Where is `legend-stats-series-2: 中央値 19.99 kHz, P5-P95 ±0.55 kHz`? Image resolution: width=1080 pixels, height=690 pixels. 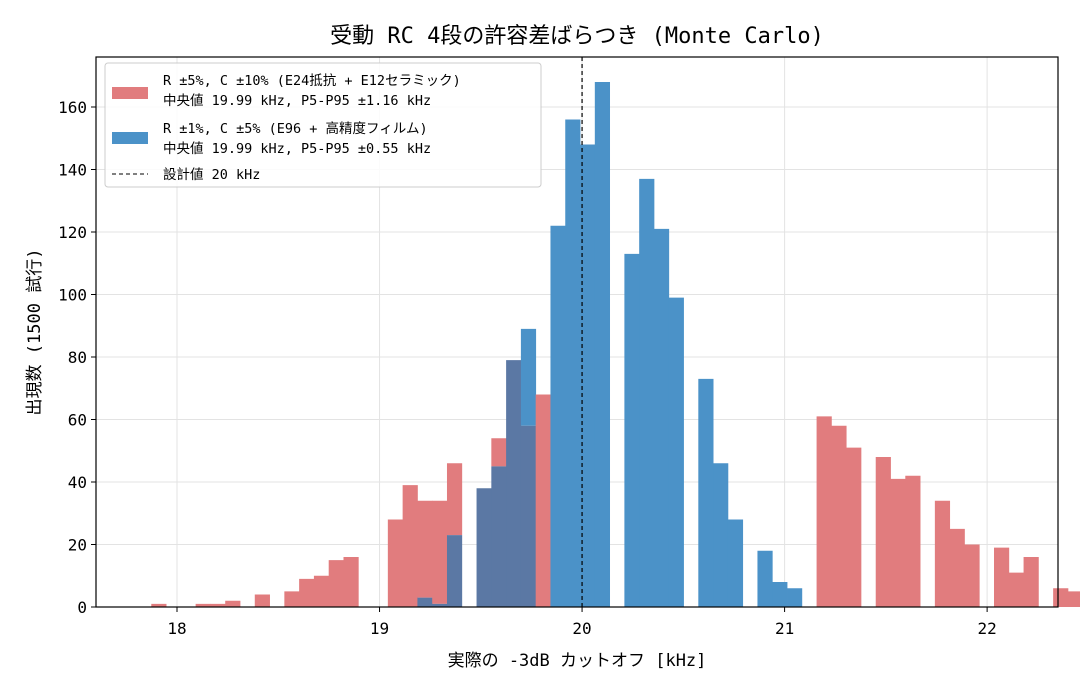
legend-stats-series-2: 中央値 19.99 kHz, P5-P95 ±0.55 kHz is located at coordinates (297, 149).